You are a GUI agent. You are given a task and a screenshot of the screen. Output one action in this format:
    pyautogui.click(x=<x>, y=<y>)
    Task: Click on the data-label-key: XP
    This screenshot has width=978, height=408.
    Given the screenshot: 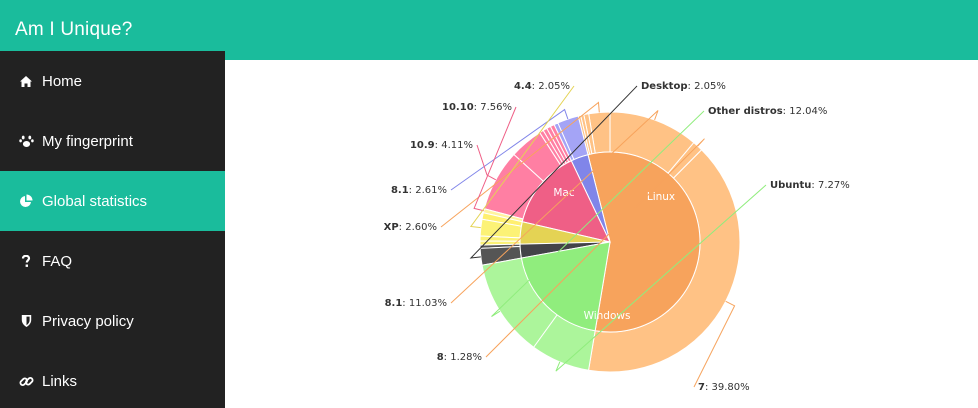 What is the action you would take?
    pyautogui.click(x=391, y=227)
    